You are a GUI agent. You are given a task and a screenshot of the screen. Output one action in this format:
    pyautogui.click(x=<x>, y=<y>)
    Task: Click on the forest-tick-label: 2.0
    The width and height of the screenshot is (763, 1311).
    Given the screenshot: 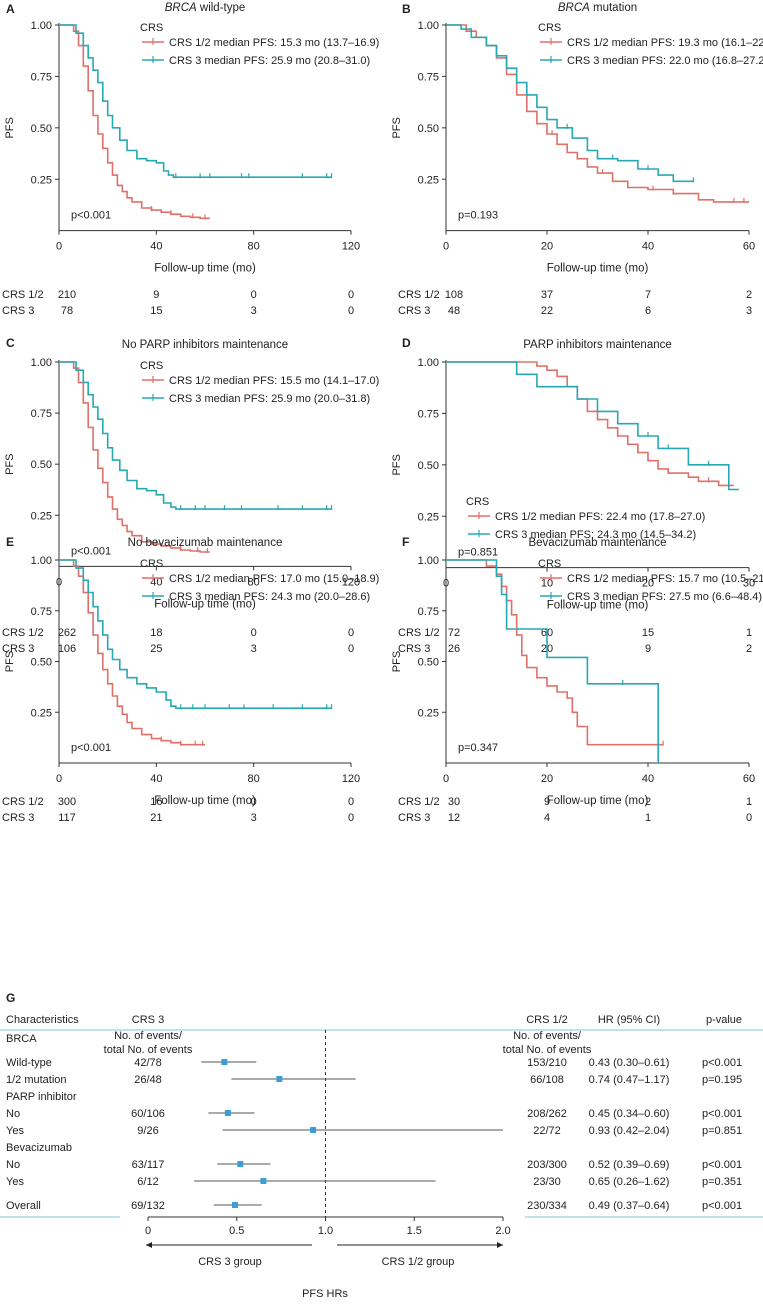 What is the action you would take?
    pyautogui.click(x=502, y=1231)
    